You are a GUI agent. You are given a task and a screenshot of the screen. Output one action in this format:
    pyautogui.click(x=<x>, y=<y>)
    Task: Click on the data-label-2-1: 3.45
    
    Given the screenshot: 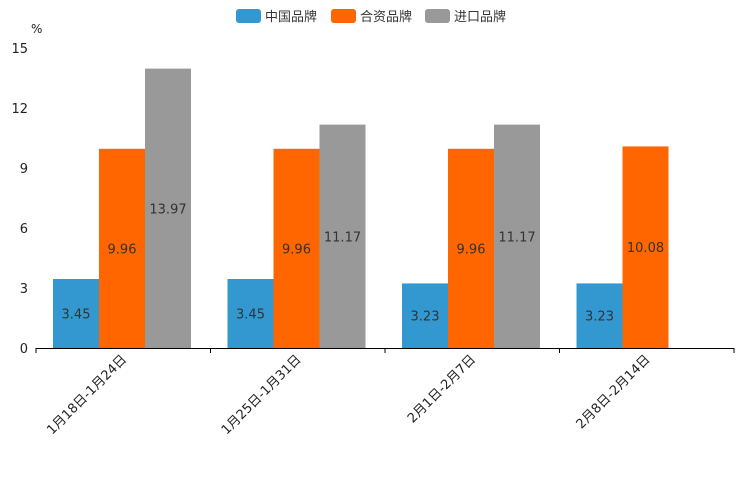 What is the action you would take?
    pyautogui.click(x=250, y=315)
    